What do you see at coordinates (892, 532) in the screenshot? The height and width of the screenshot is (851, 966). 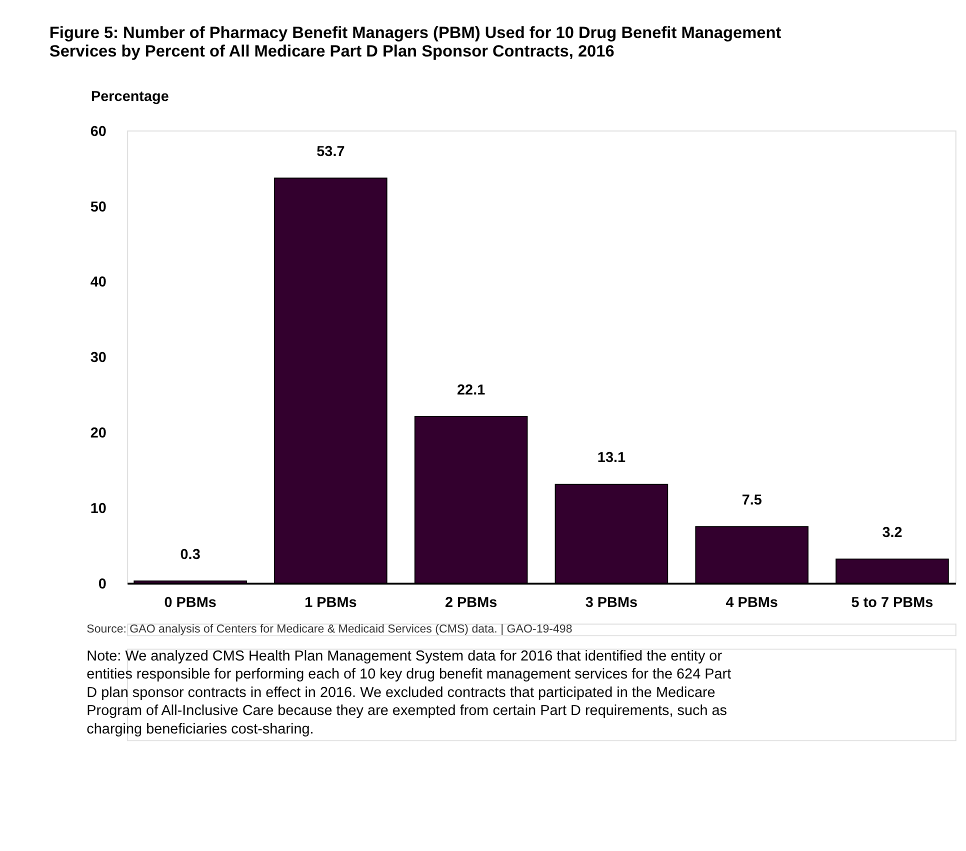 I see `data-label: 3.2` at bounding box center [892, 532].